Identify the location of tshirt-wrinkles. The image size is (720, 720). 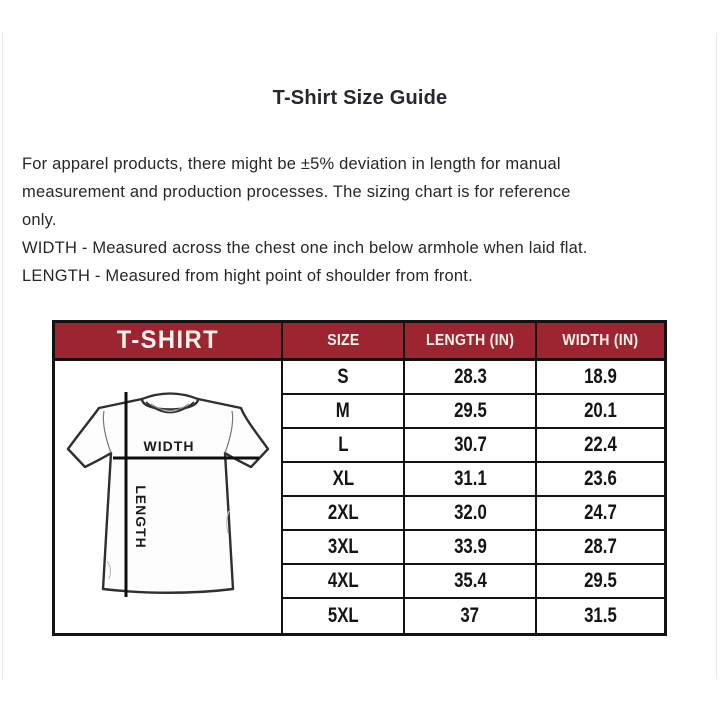
(168, 545).